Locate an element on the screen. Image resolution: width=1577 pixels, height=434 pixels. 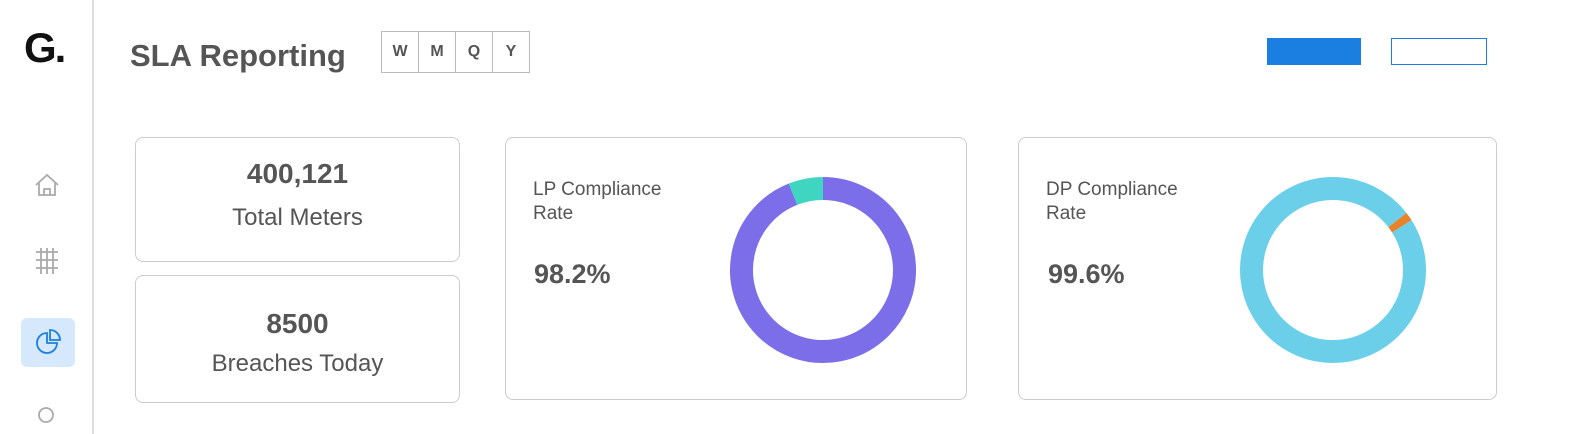
period-selector: W M Q Y is located at coordinates (455, 52).